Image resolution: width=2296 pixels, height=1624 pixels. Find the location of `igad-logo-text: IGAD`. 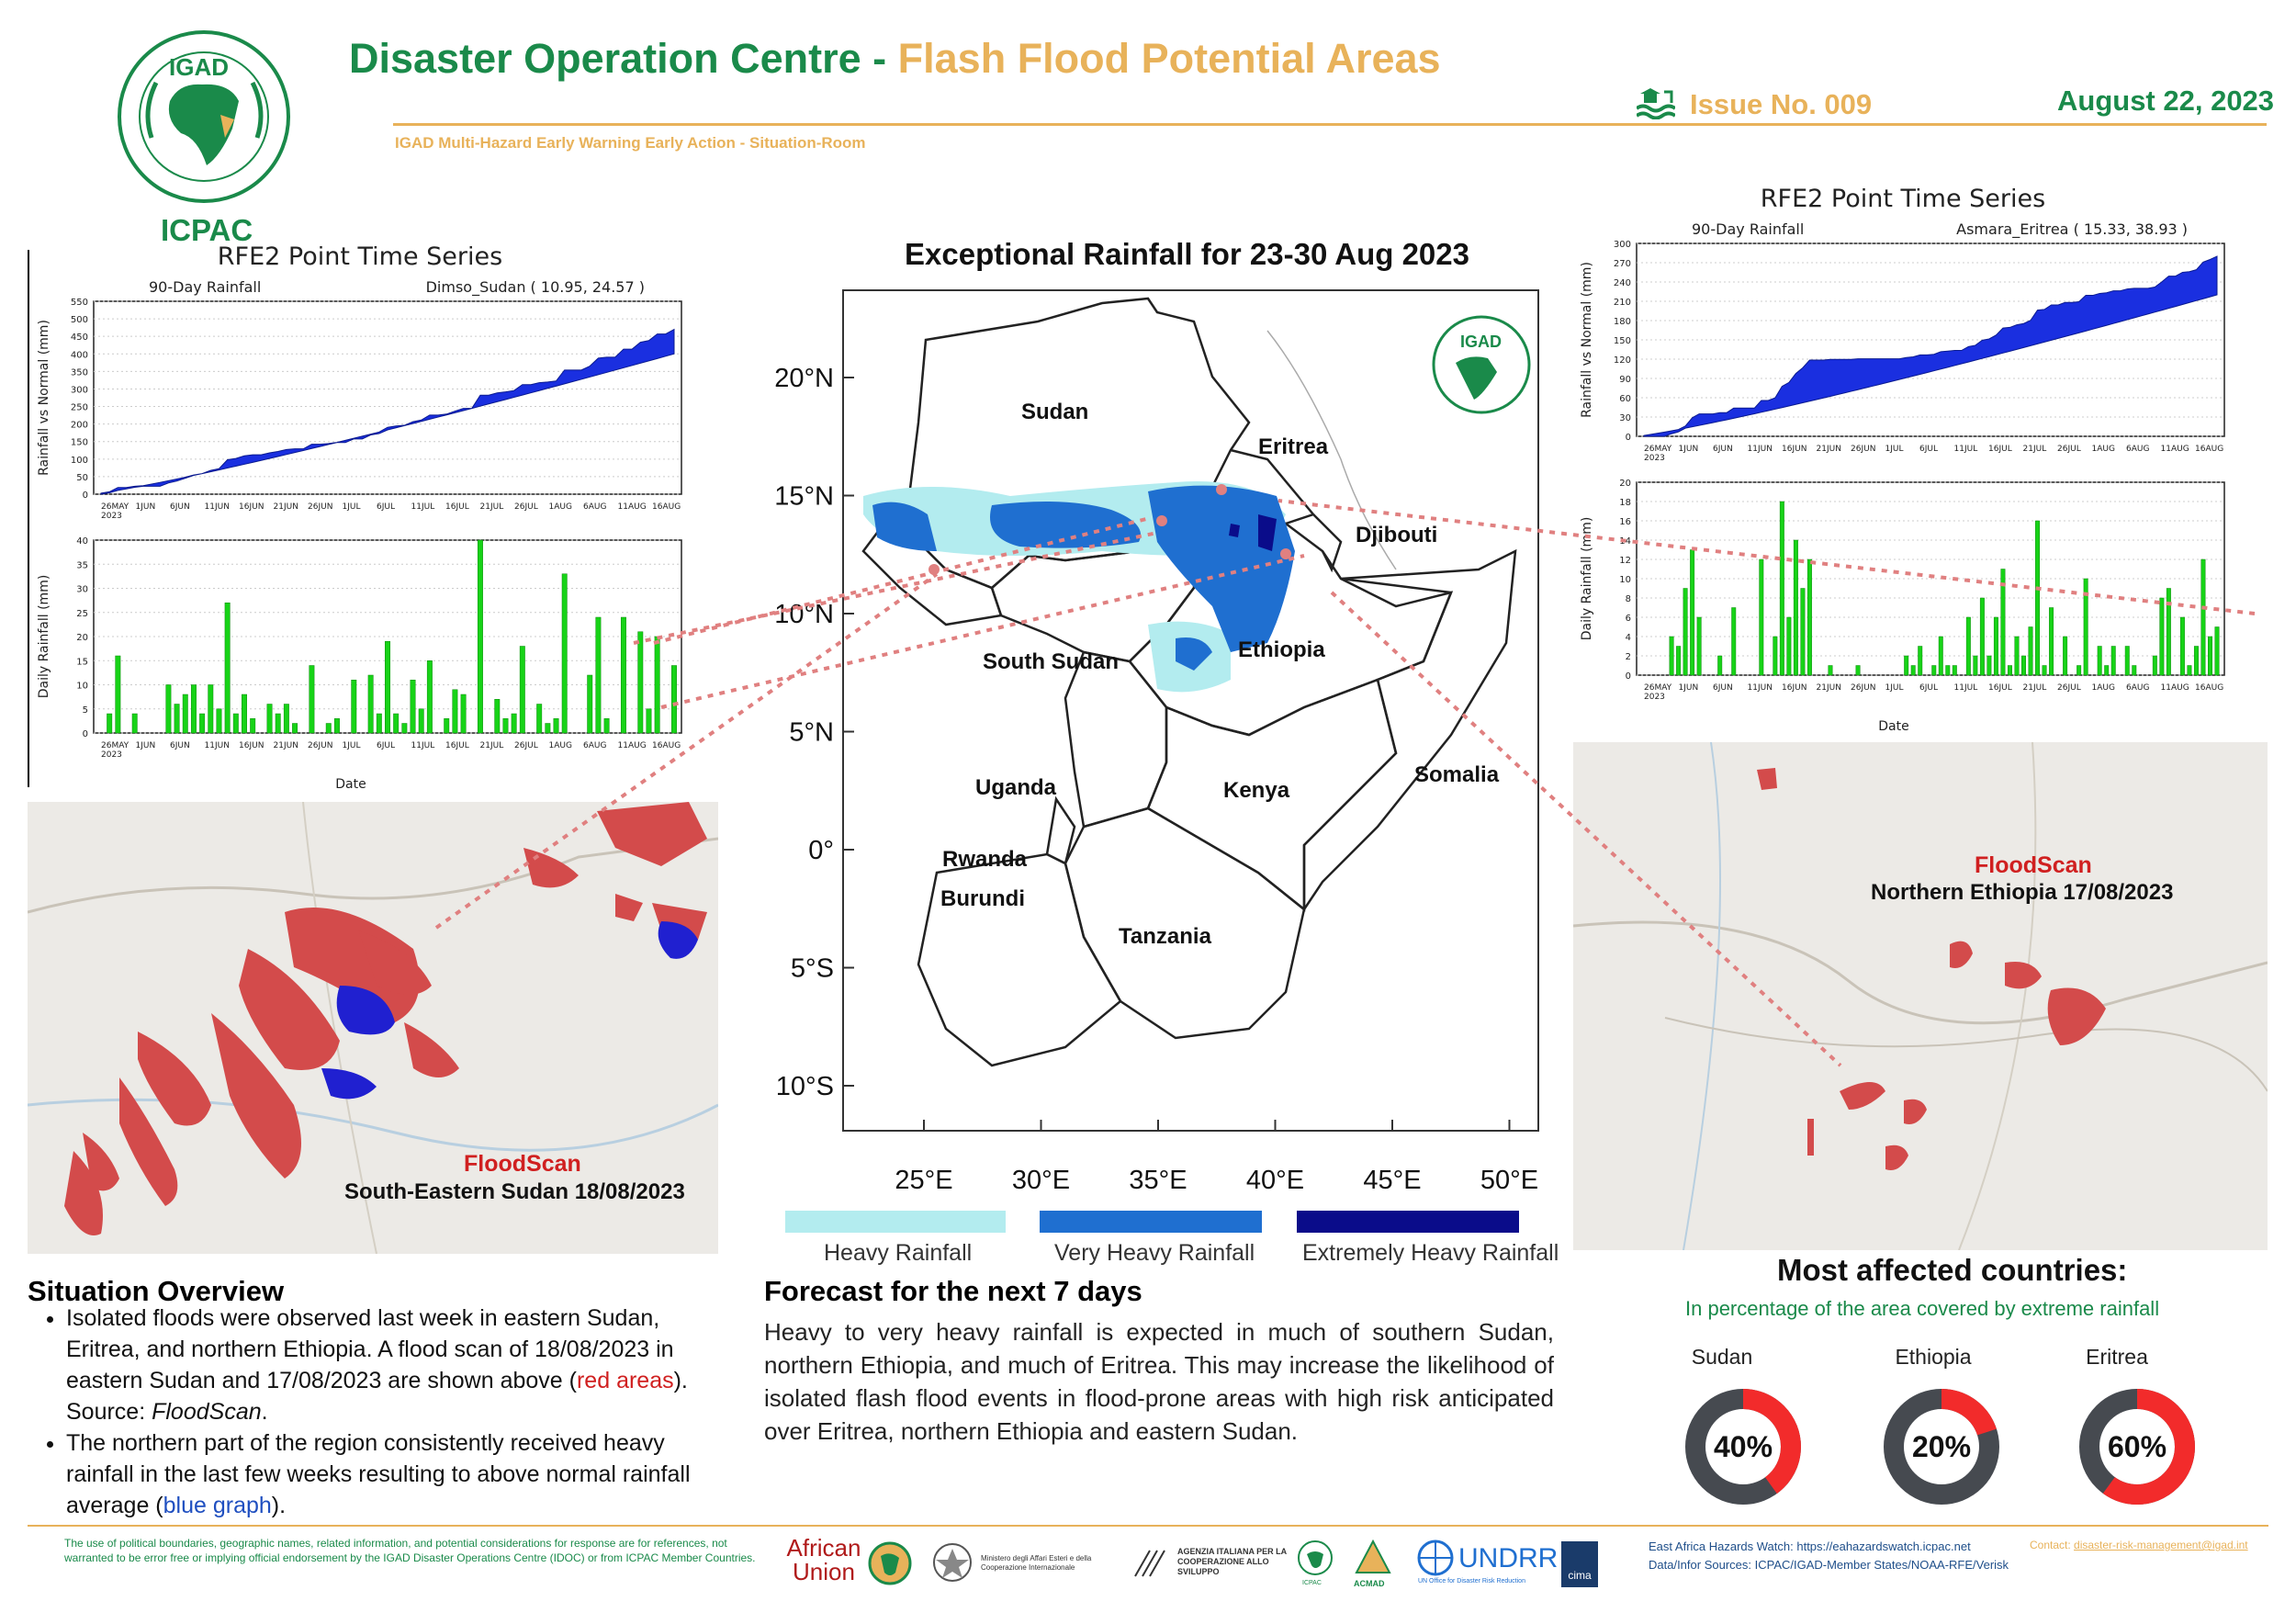

igad-logo-text: IGAD is located at coordinates (199, 67).